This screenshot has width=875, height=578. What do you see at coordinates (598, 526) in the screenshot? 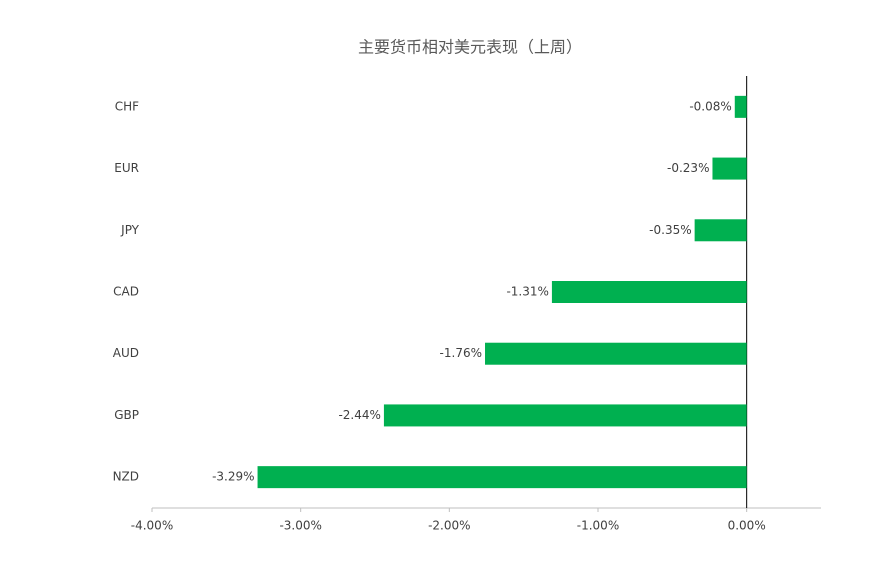
I see `x-tick-label: -1.00%` at bounding box center [598, 526].